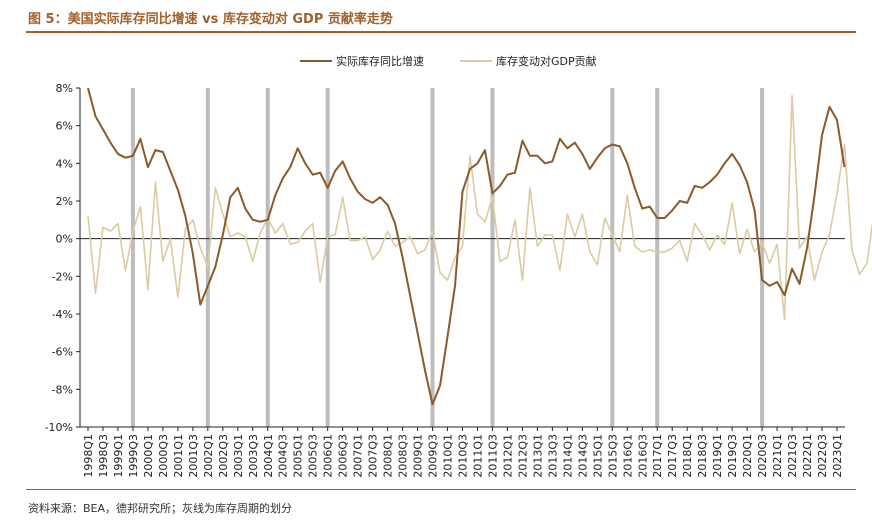  Describe the element at coordinates (762, 456) in the screenshot. I see `x-tick-label: 2020Q3` at that location.